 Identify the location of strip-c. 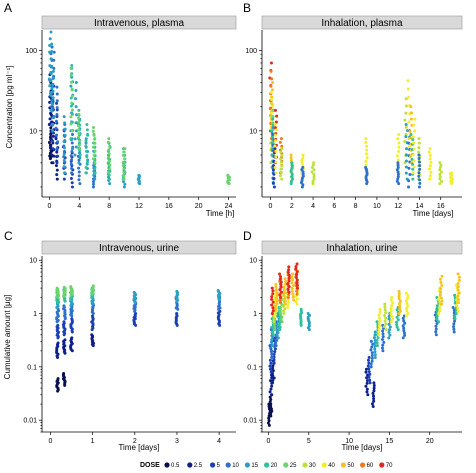
(139, 247).